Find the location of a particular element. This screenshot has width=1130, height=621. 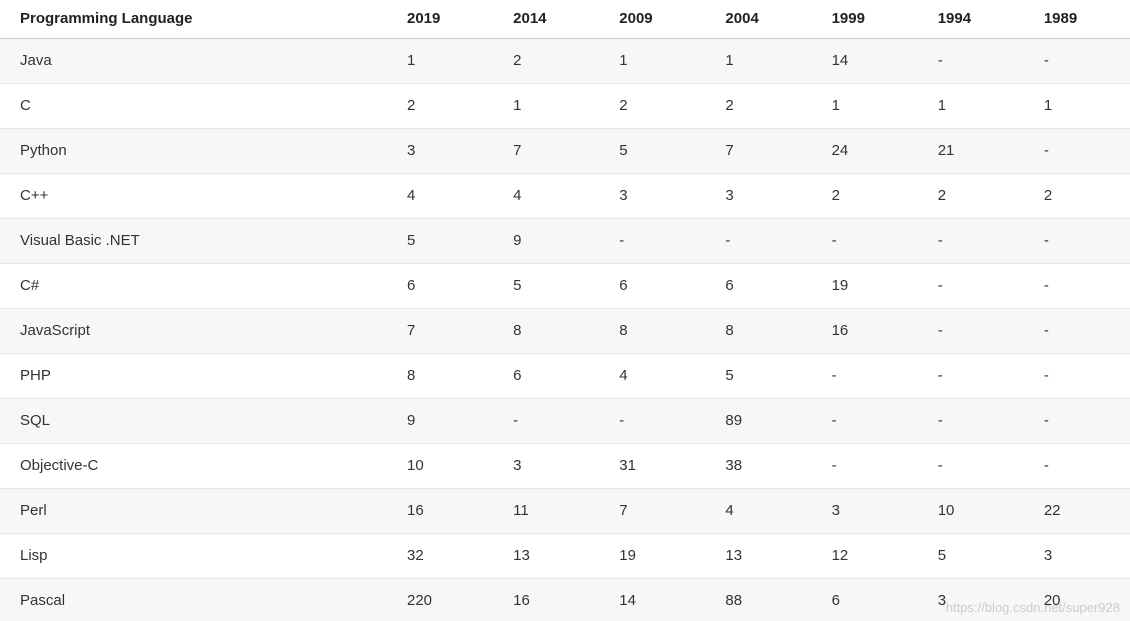

language-cell: SQL is located at coordinates (193, 421).